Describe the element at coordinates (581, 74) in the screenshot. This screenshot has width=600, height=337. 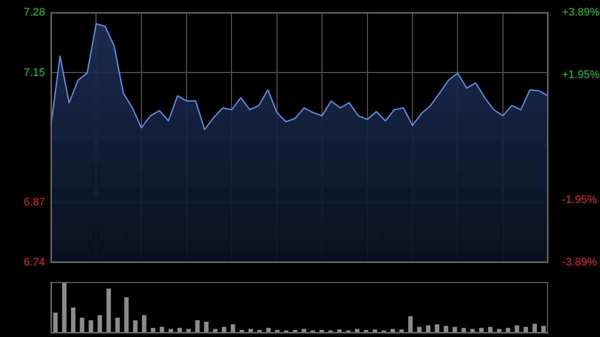
I see `y2-tick-label: +1.95%` at that location.